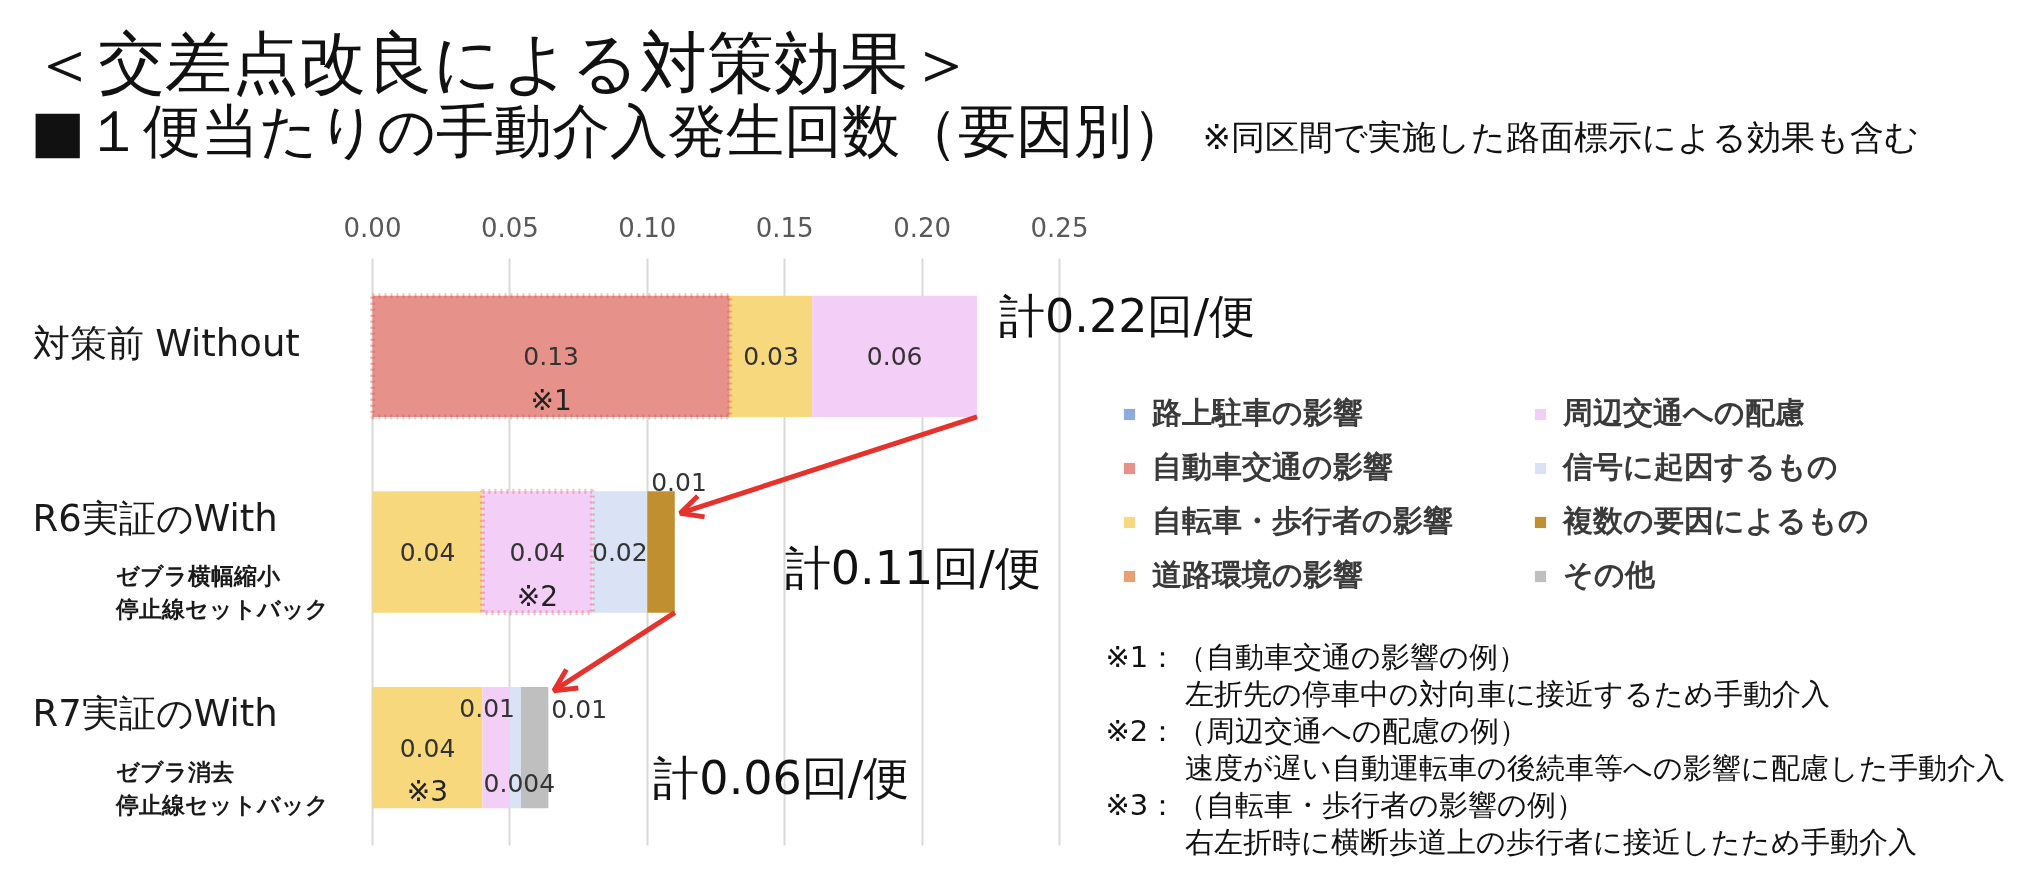 Image resolution: width=2042 pixels, height=880 pixels. I want to click on x-tick-label: 0.15, so click(784, 227).